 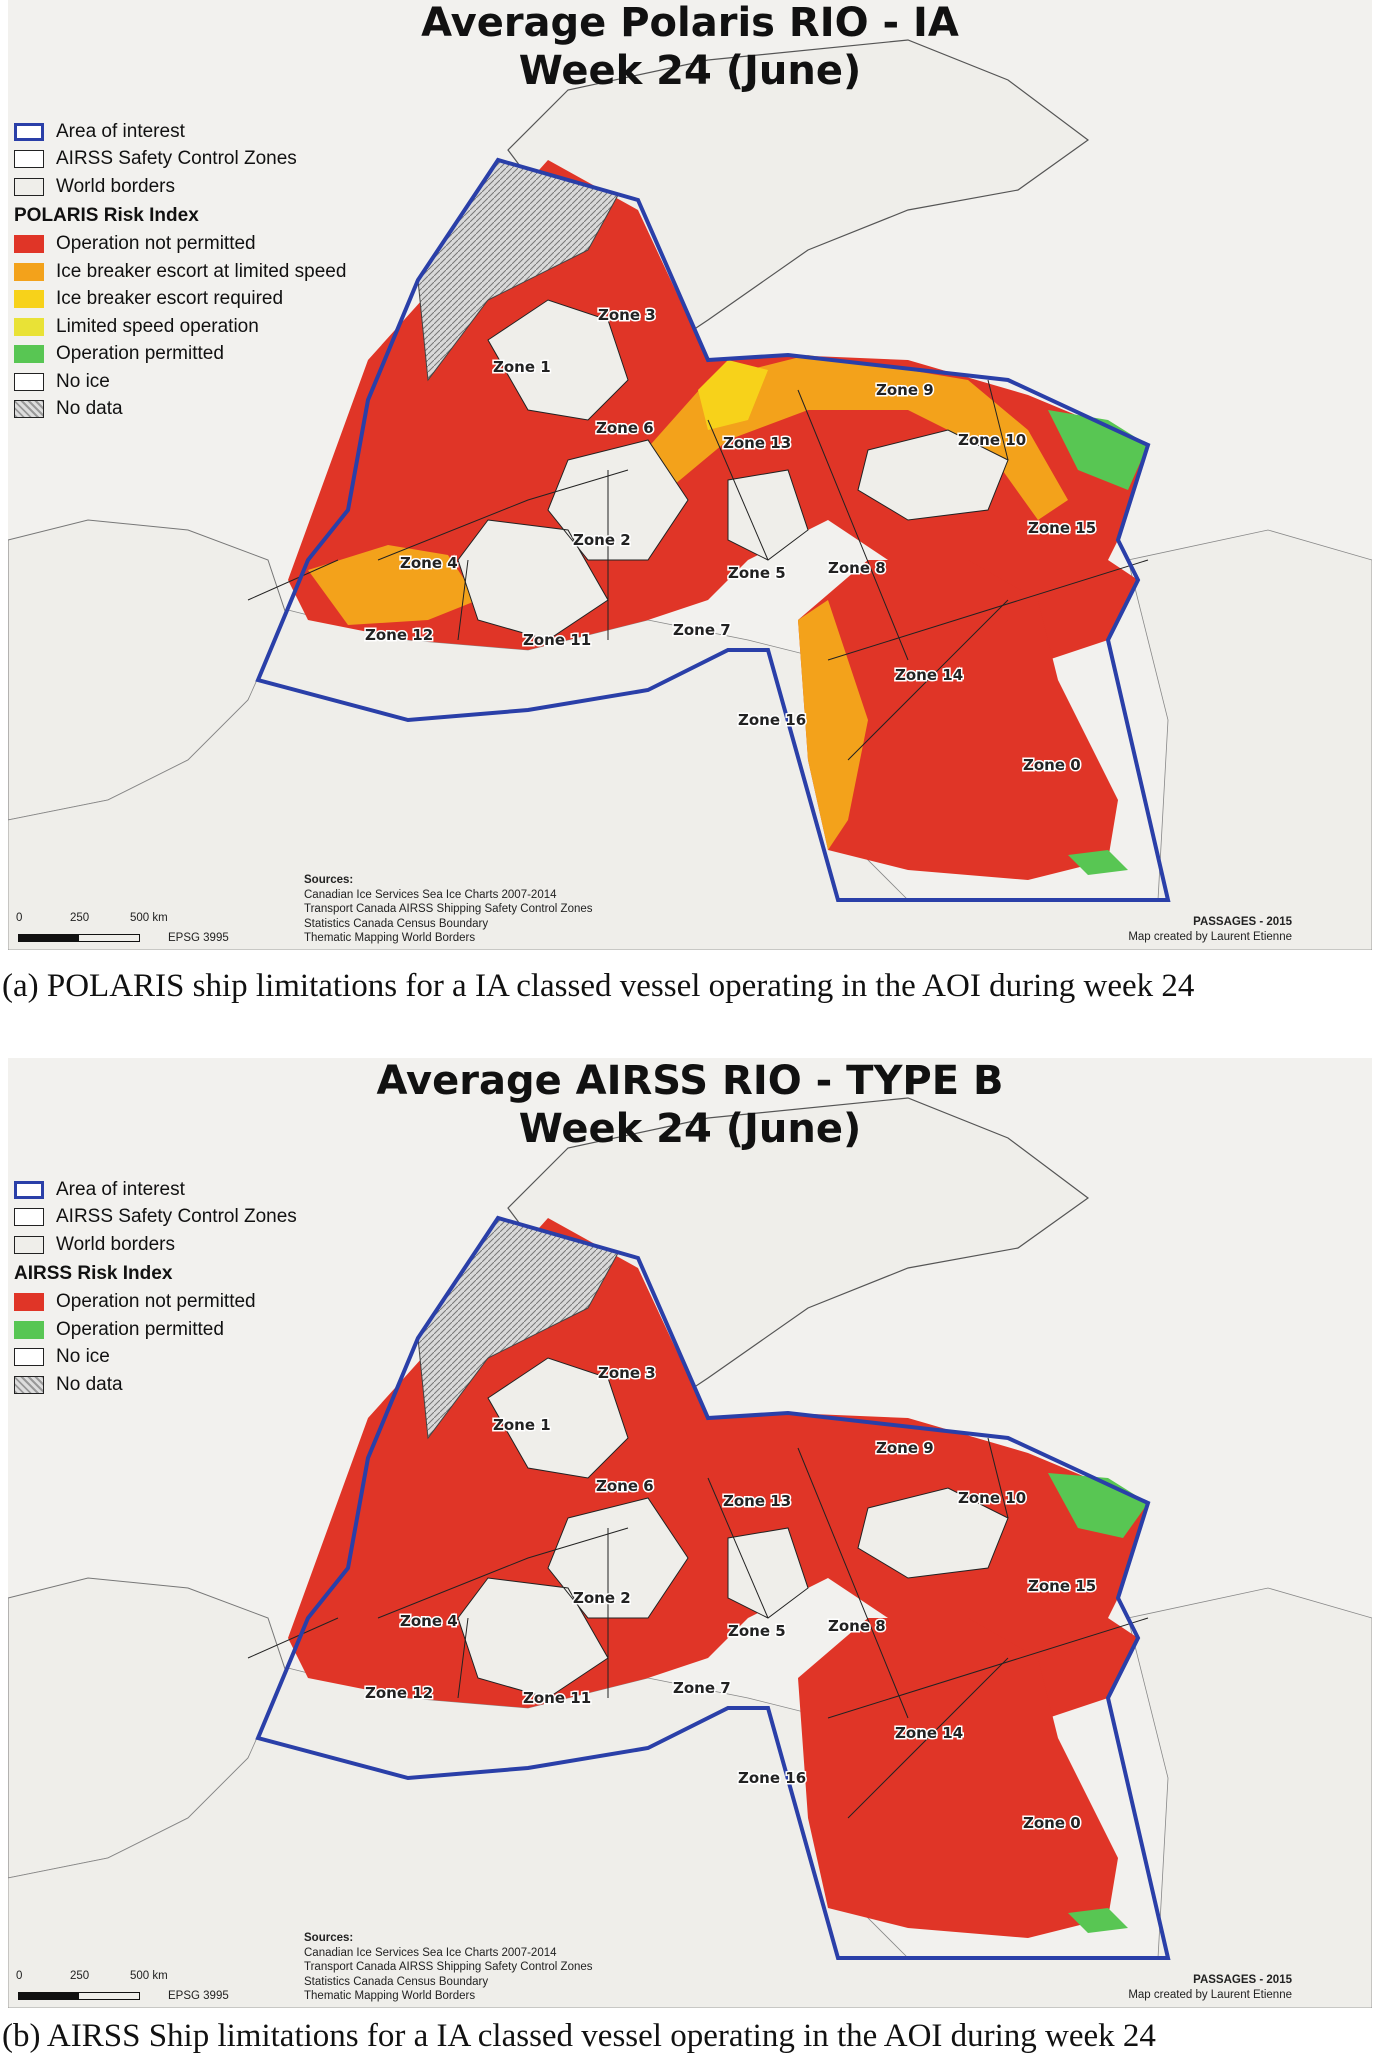 I want to click on legend-item-risk: Ice breaker escort at limited speed, so click(x=180, y=272).